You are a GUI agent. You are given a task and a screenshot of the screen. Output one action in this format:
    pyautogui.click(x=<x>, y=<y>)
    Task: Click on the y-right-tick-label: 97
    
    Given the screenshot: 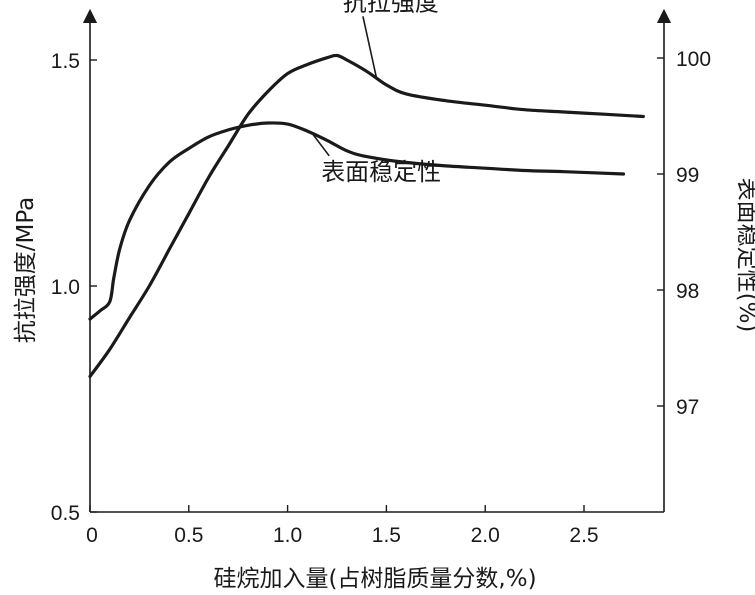 What is the action you would take?
    pyautogui.click(x=687, y=407)
    